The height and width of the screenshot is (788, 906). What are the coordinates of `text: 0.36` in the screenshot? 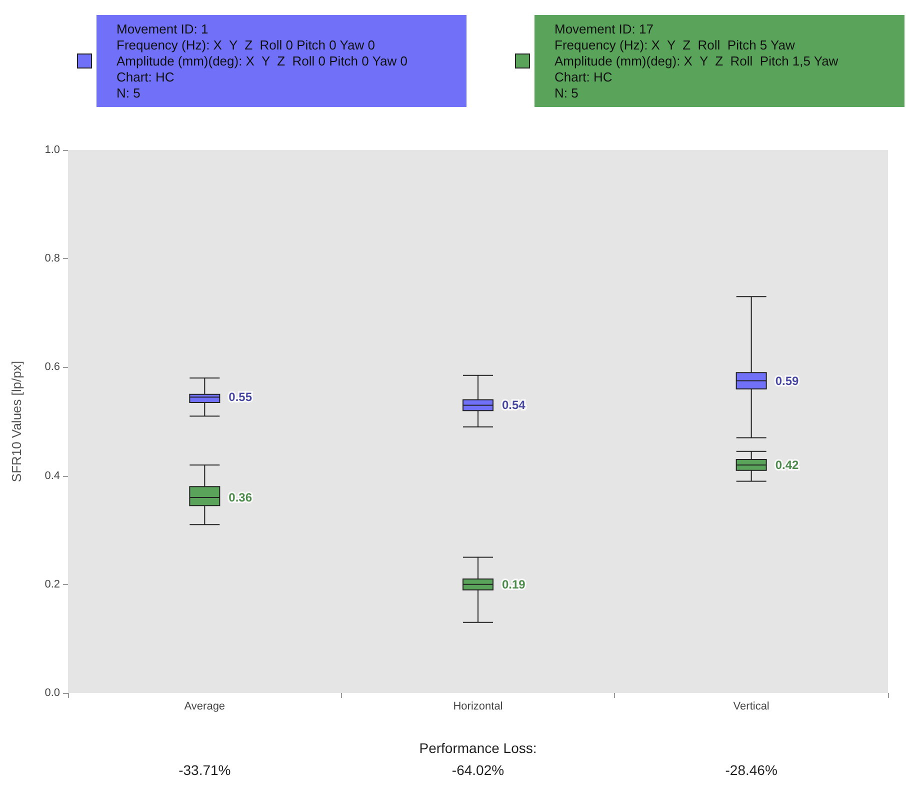 It's located at (240, 497).